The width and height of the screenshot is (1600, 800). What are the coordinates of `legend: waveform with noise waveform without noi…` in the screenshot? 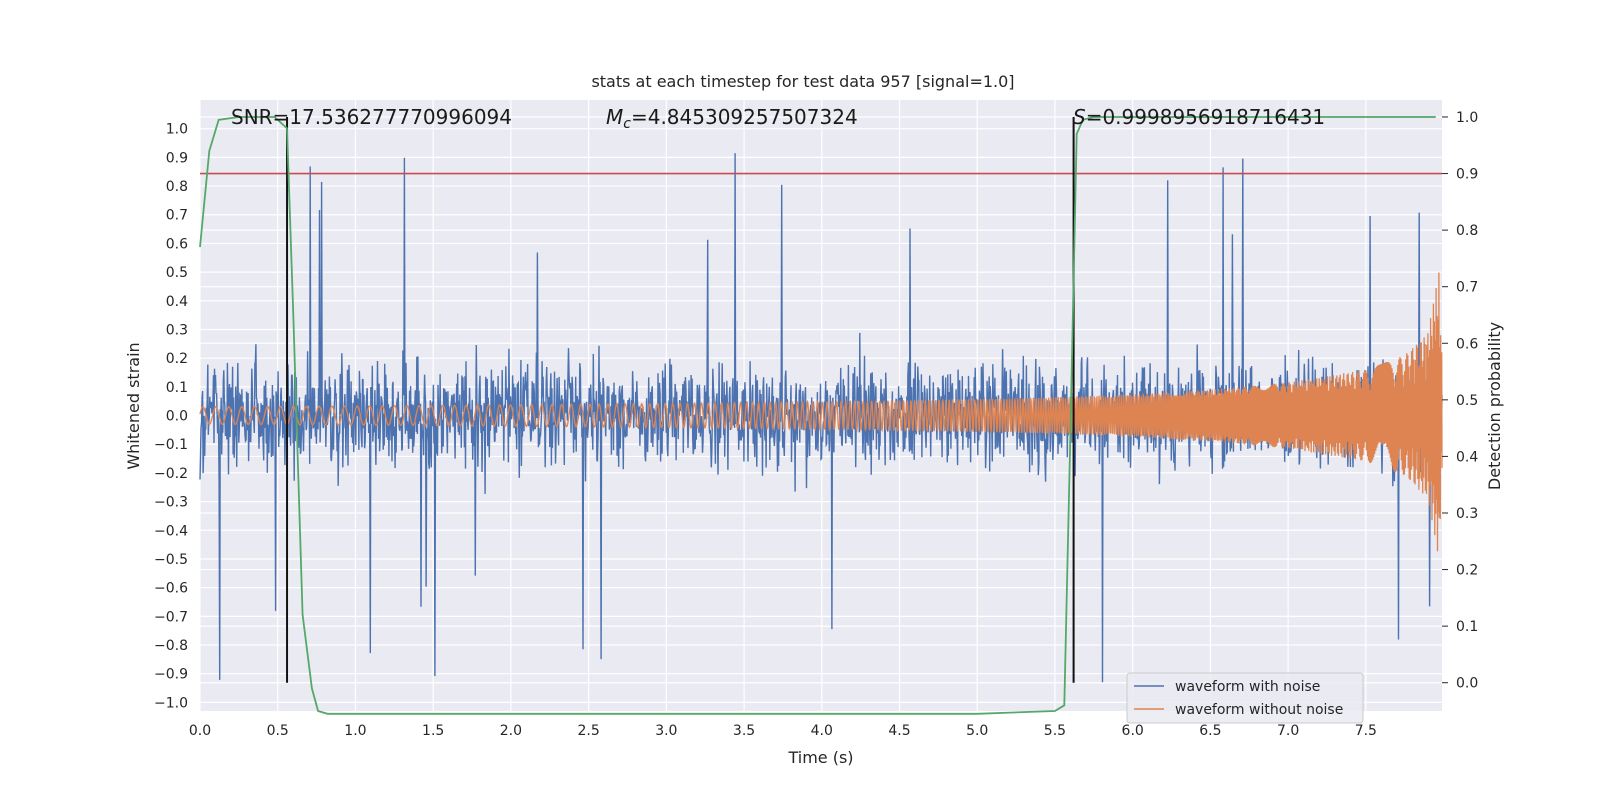 It's located at (1245, 698).